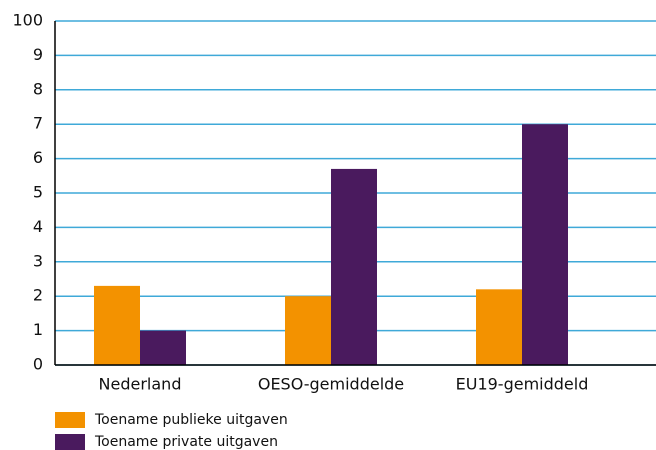 The image size is (656, 450). I want to click on legend-label: Toename publieke uitgaven, so click(191, 420).